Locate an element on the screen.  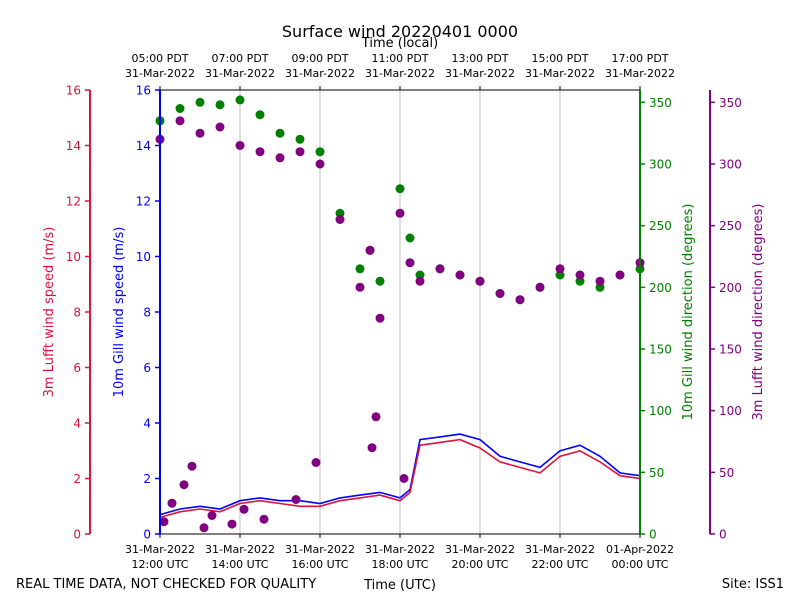
lufft-dir-tick-label: 350 is located at coordinates (730, 103).